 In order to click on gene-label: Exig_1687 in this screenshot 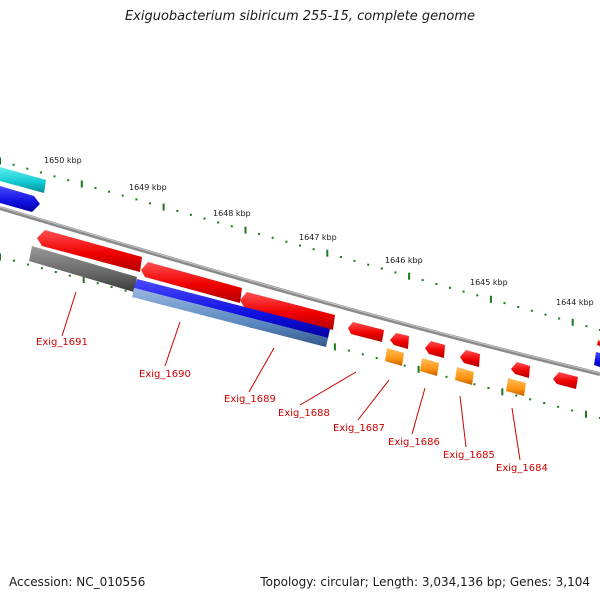, I will do `click(359, 428)`.